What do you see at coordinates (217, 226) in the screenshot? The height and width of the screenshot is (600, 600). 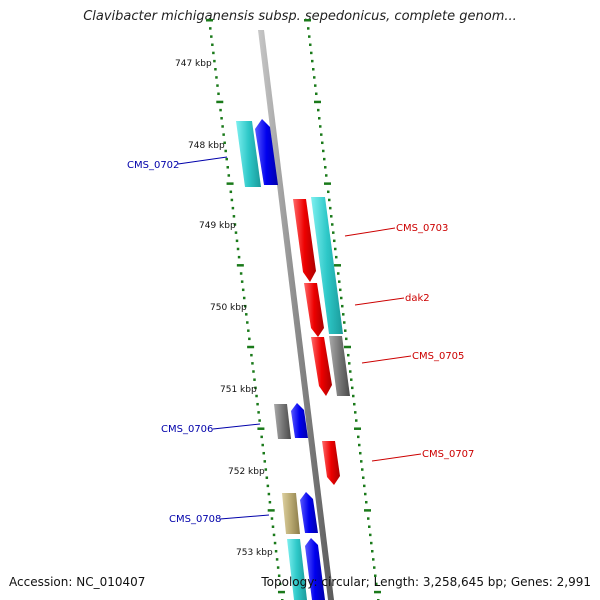 I see `scale-label: 749 kbp` at bounding box center [217, 226].